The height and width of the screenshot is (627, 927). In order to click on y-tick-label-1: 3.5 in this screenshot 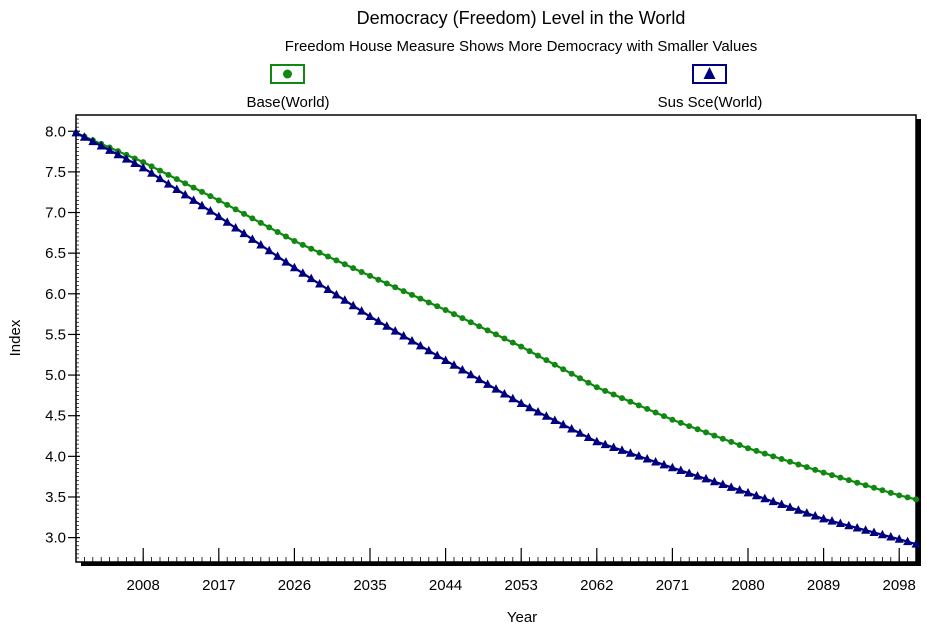, I will do `click(55, 497)`.